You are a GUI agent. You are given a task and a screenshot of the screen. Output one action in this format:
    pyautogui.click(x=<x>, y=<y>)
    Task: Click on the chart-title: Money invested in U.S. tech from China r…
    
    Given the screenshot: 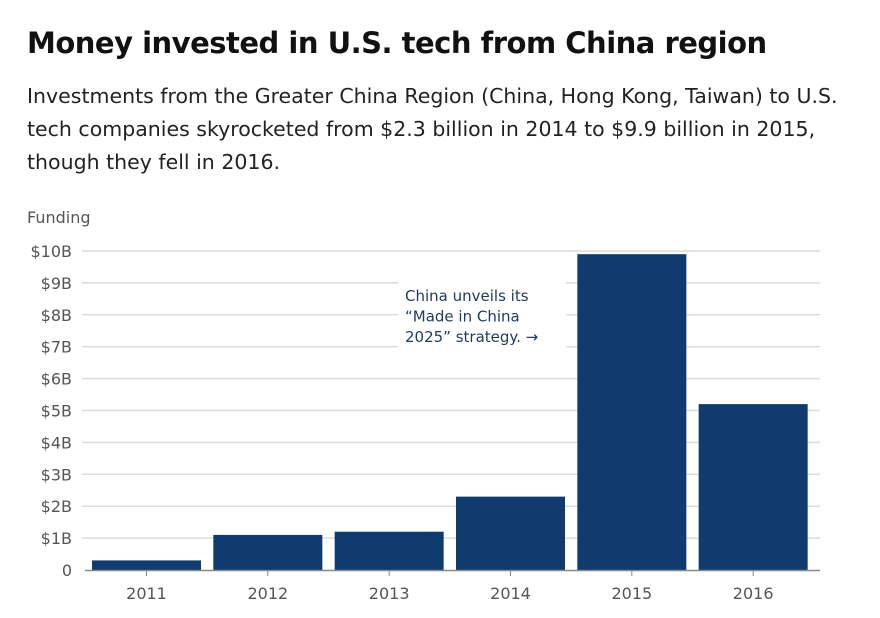 What is the action you would take?
    pyautogui.click(x=397, y=43)
    